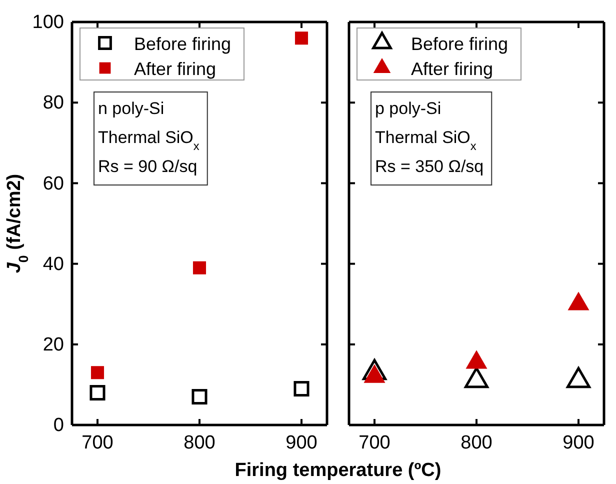 The width and height of the screenshot is (616, 484). Describe the element at coordinates (338, 470) in the screenshot. I see `x-axis-title: Firing temperature (ºC)` at that location.